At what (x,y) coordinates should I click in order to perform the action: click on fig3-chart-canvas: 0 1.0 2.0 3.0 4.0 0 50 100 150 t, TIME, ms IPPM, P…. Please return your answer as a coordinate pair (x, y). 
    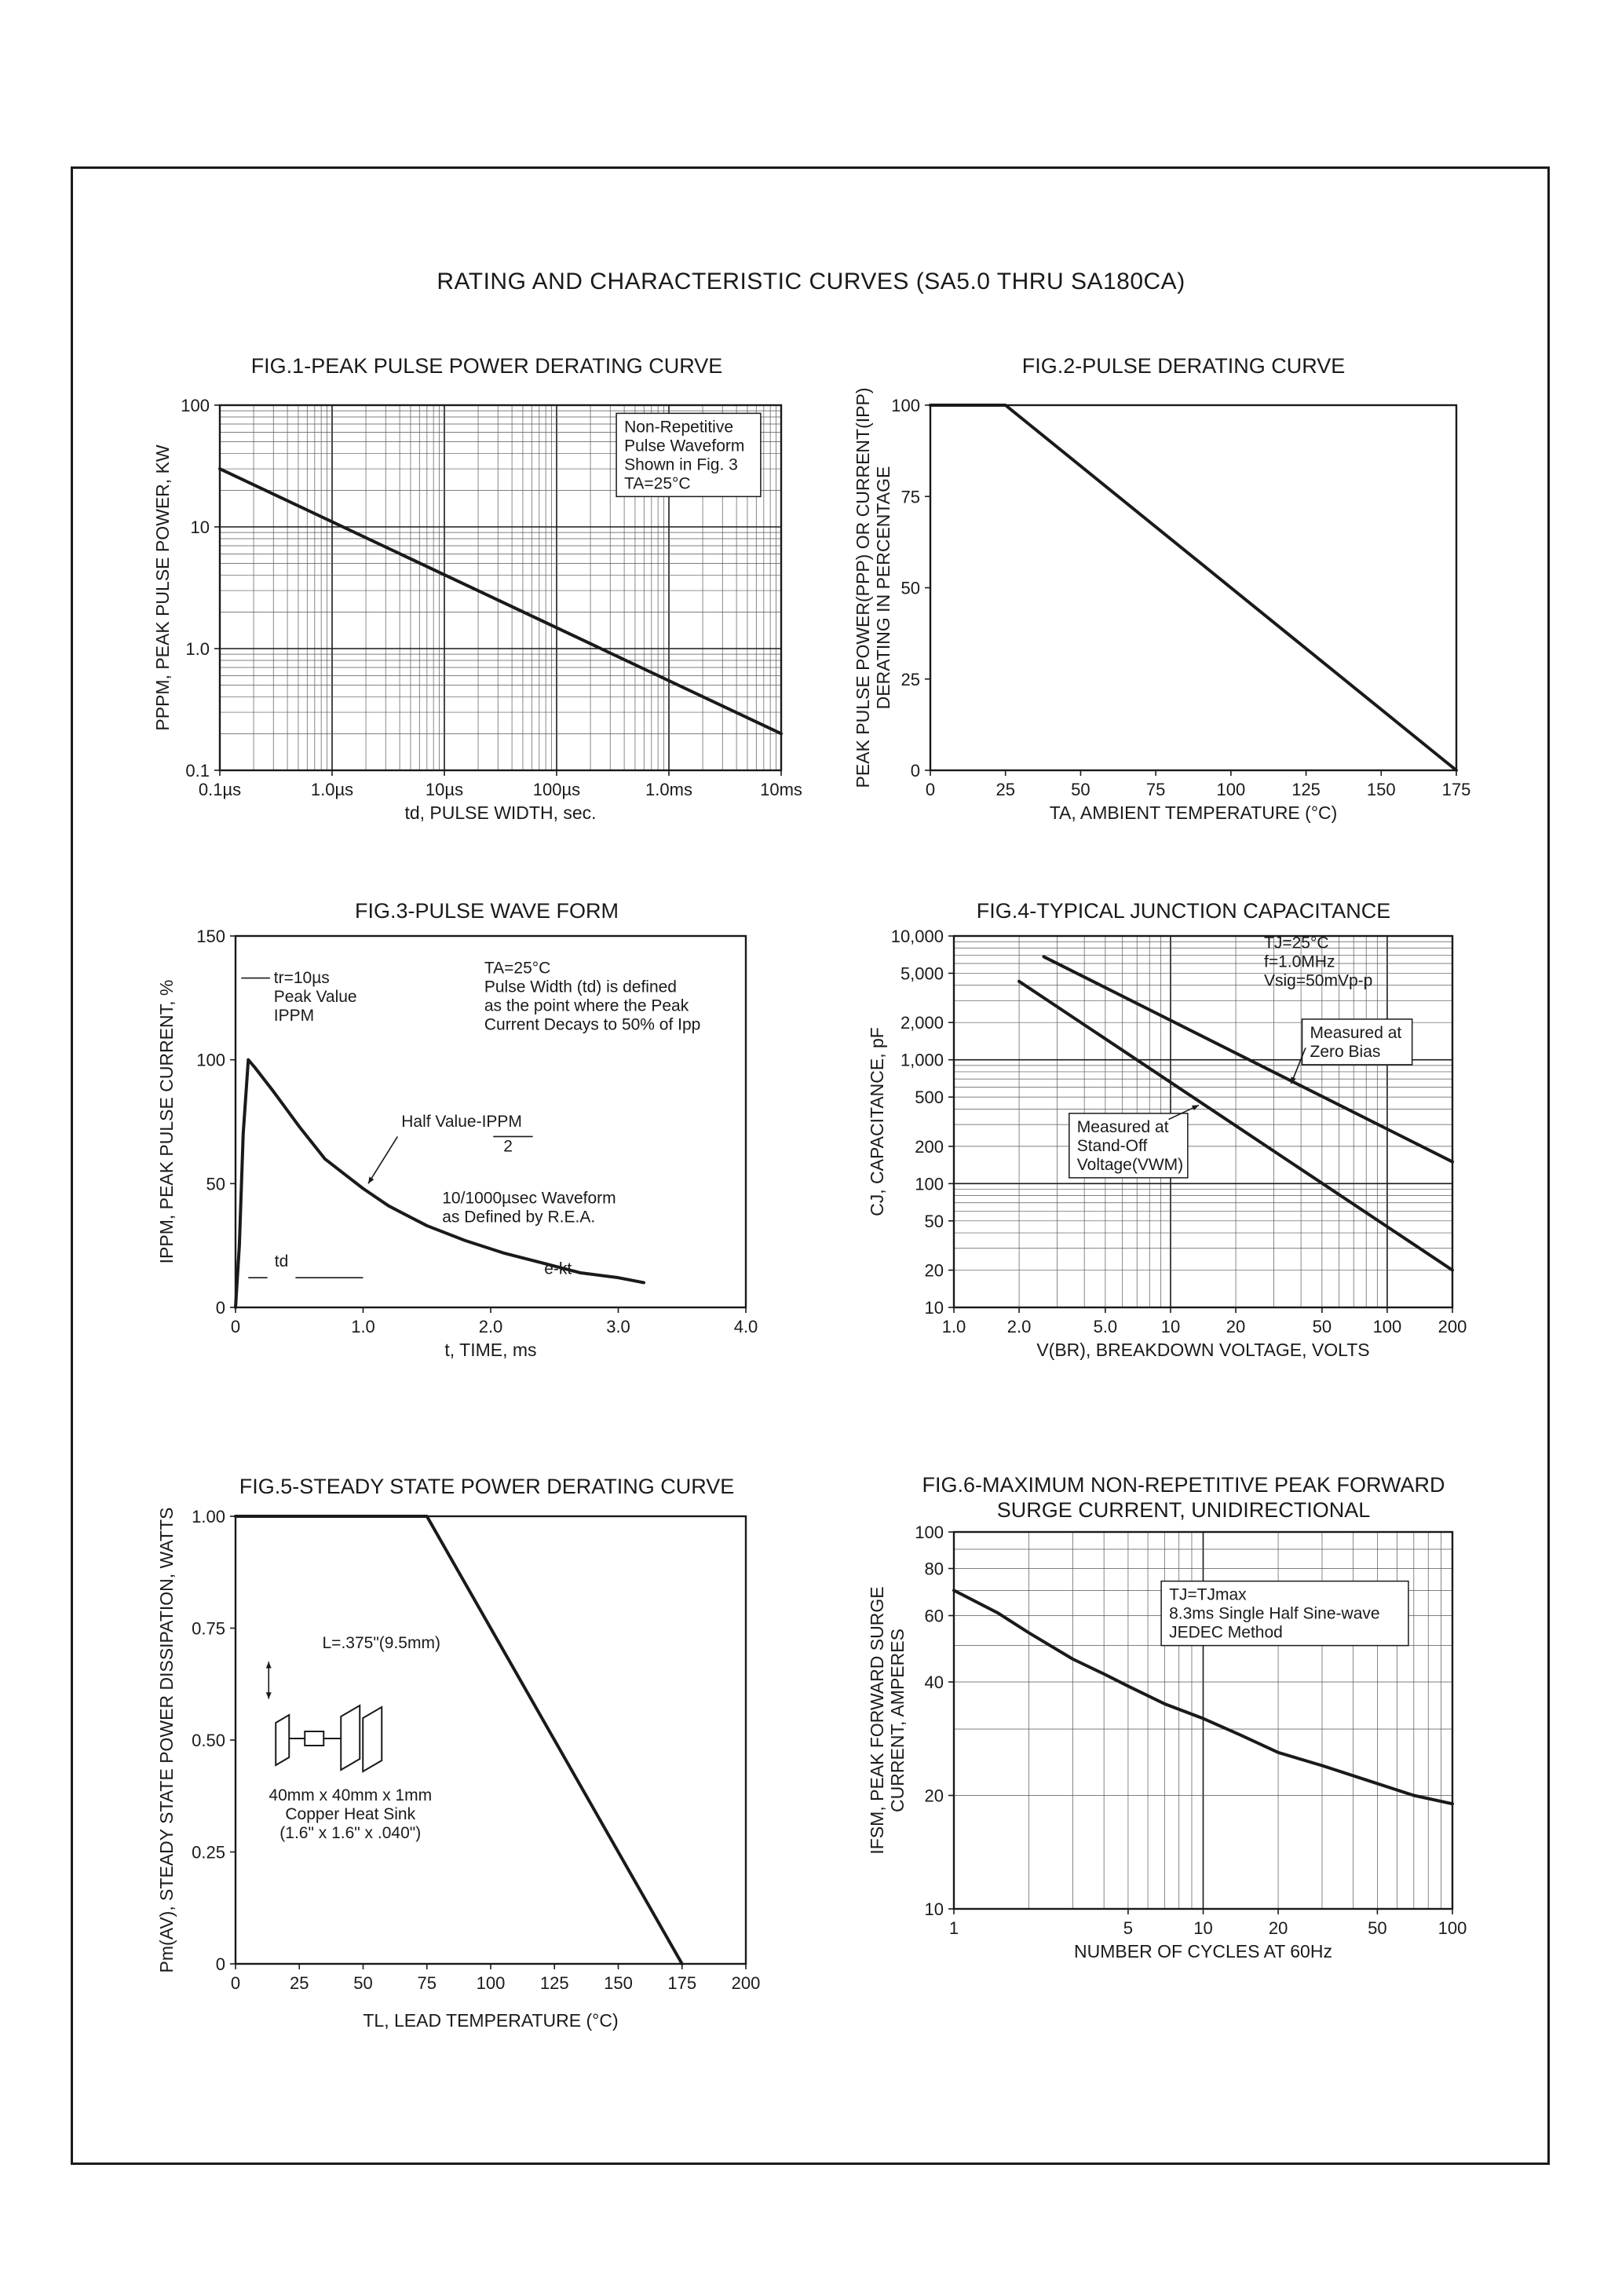
    Looking at the image, I should click on (457, 1143).